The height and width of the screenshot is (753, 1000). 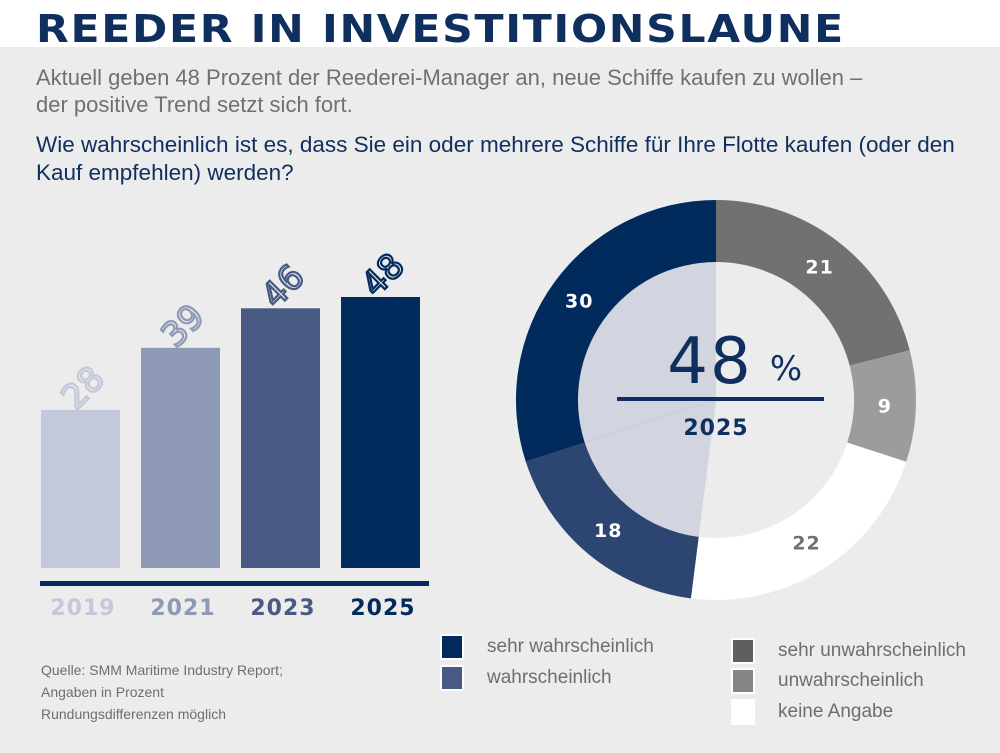 I want to click on donut-slice-sehr-wahrscheinlich, so click(x=616, y=331).